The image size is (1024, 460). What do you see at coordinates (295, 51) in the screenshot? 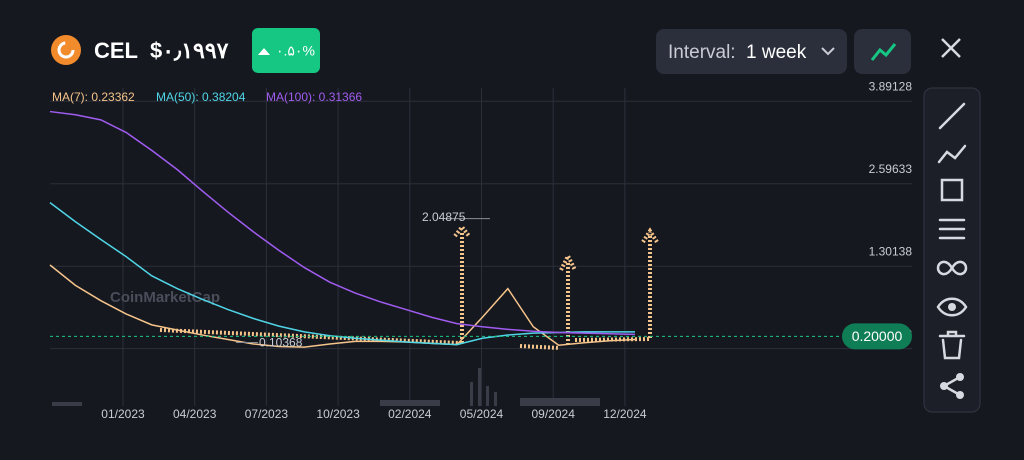
I see `change-value: ۰.۵۰%` at bounding box center [295, 51].